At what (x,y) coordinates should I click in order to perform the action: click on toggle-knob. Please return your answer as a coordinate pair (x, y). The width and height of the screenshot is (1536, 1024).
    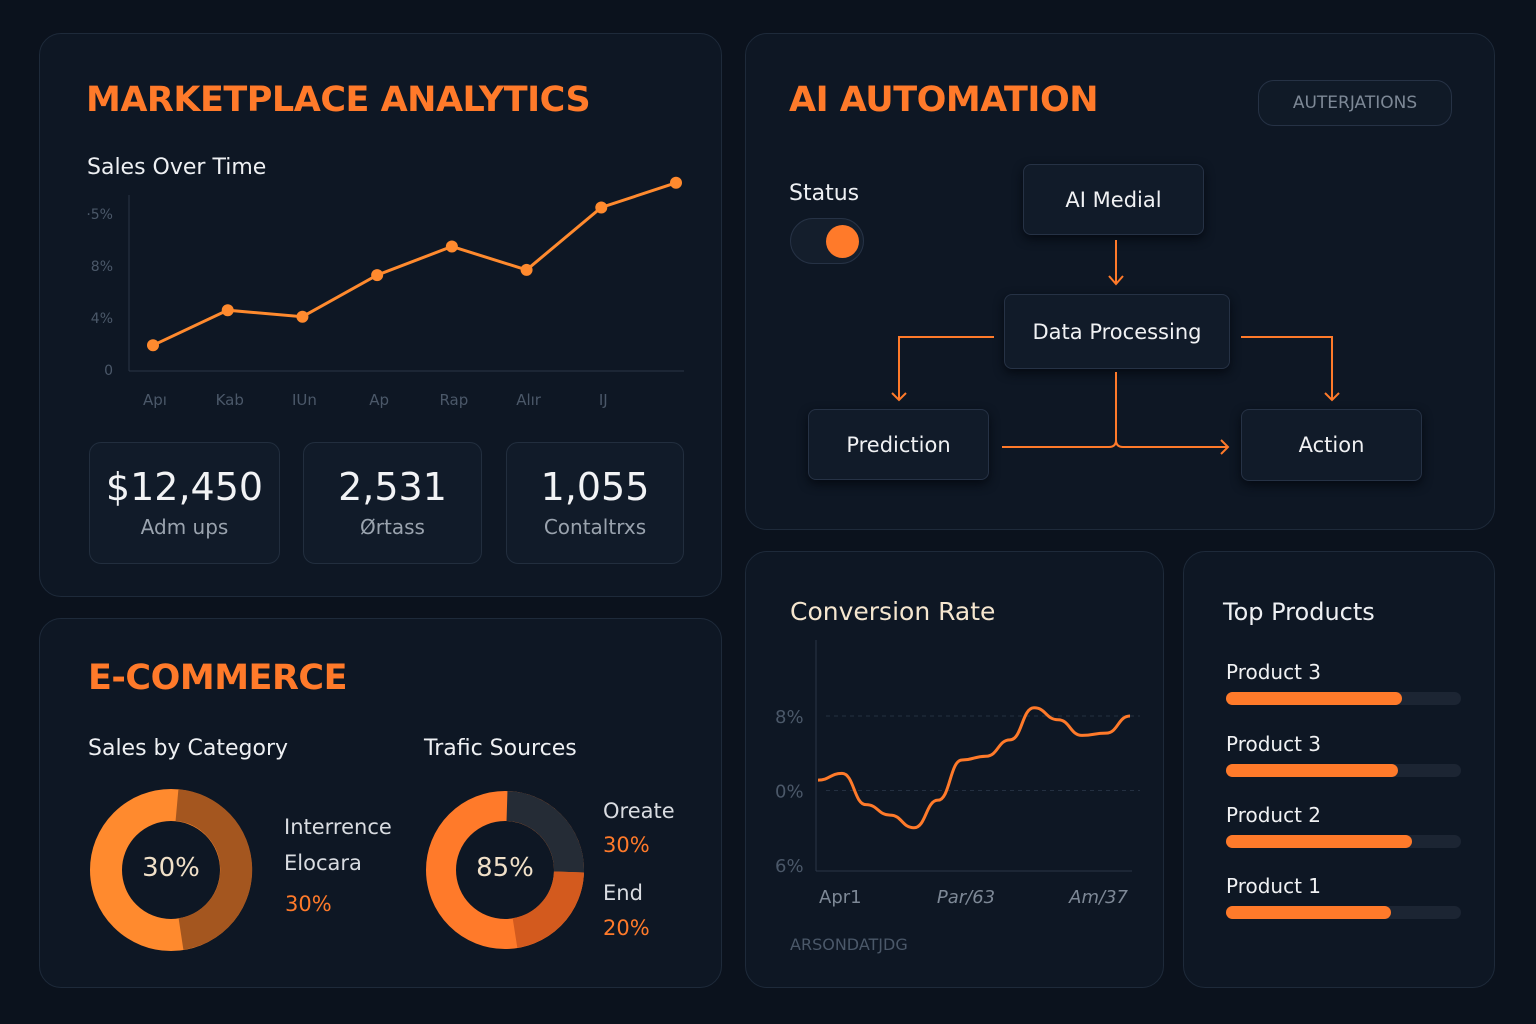
    Looking at the image, I should click on (842, 241).